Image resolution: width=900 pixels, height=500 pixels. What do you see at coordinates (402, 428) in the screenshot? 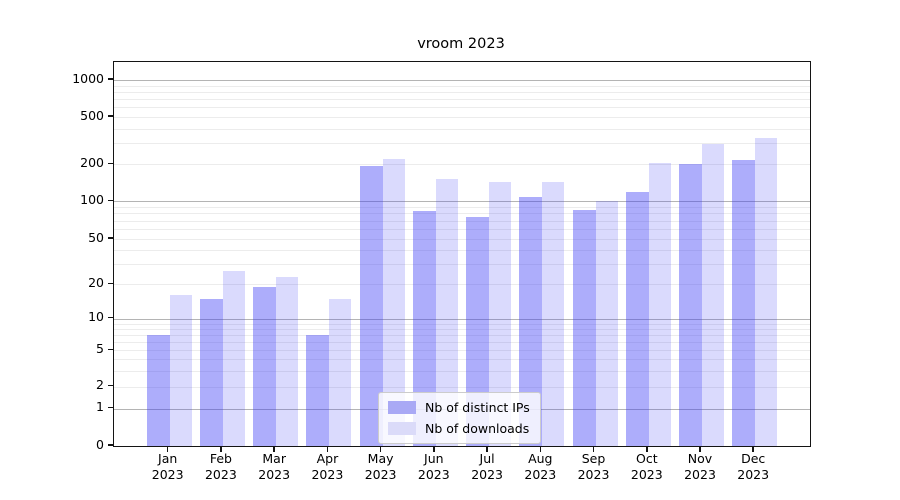
I see `legend-swatch-downloads` at bounding box center [402, 428].